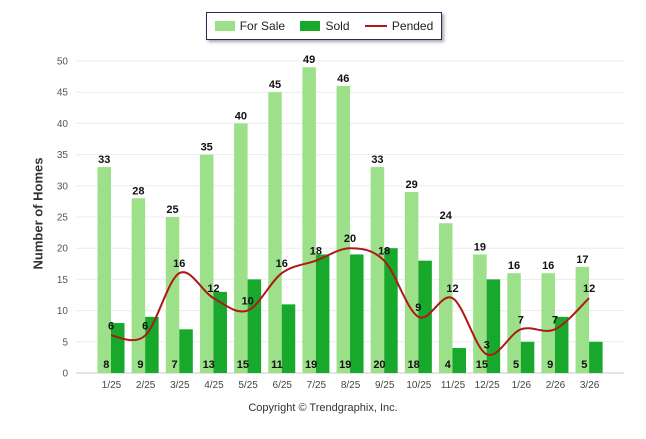  Describe the element at coordinates (63, 280) in the screenshot. I see `y-tick-label: 15` at that location.